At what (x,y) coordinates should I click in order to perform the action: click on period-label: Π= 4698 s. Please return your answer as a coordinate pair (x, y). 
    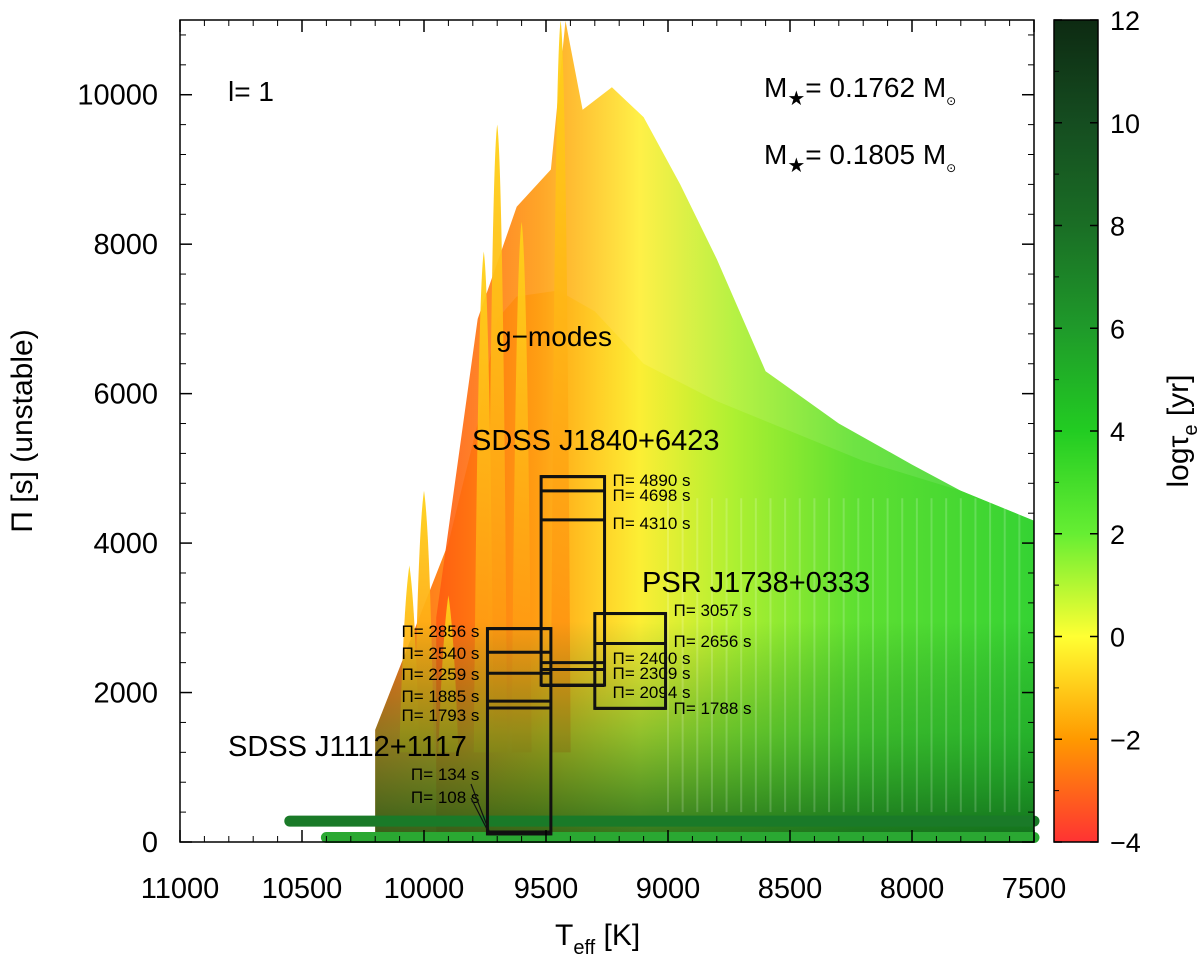
    Looking at the image, I should click on (652, 495).